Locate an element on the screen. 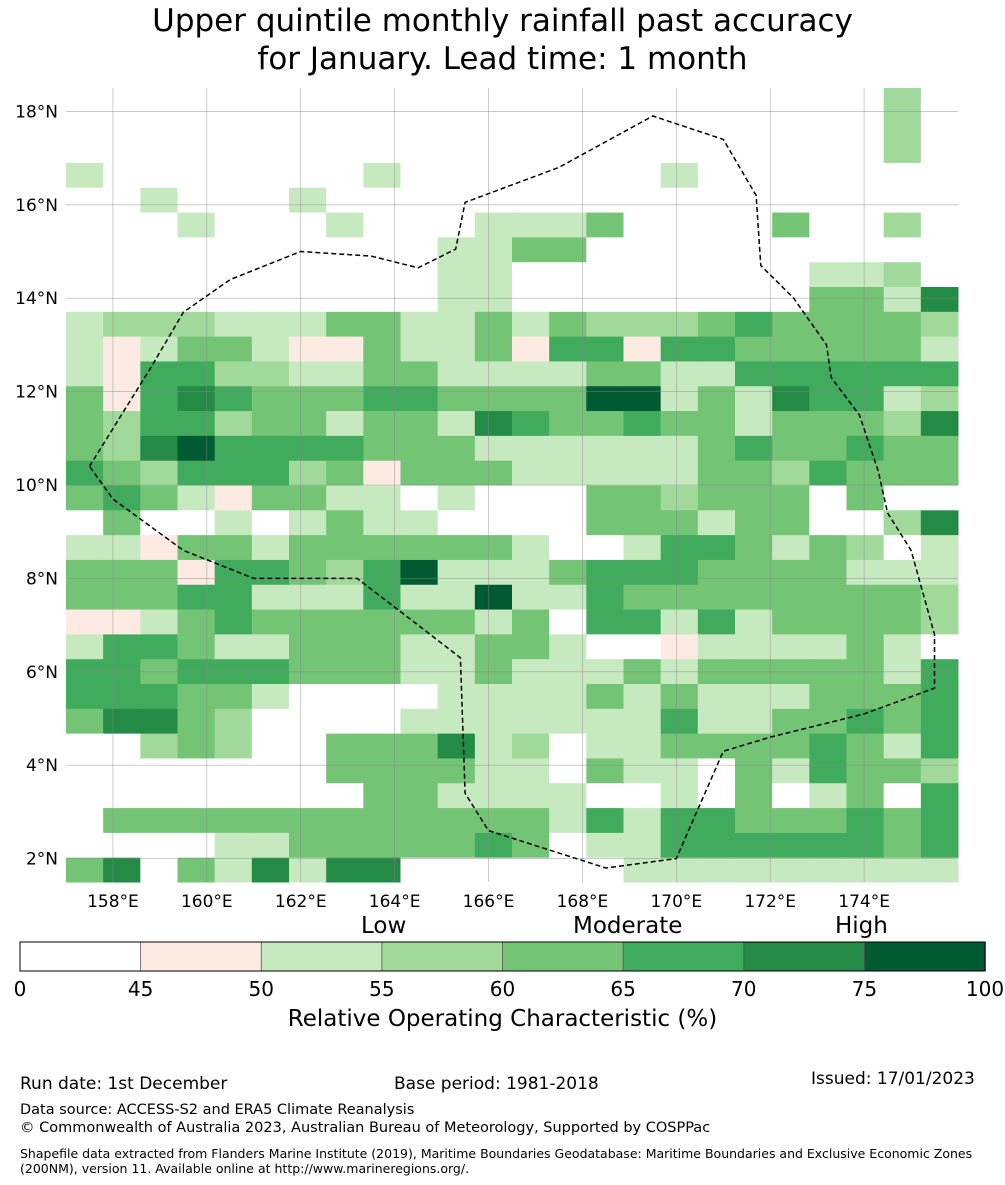 The image size is (1005, 1185). colorbar-tick-label: 75 is located at coordinates (864, 989).